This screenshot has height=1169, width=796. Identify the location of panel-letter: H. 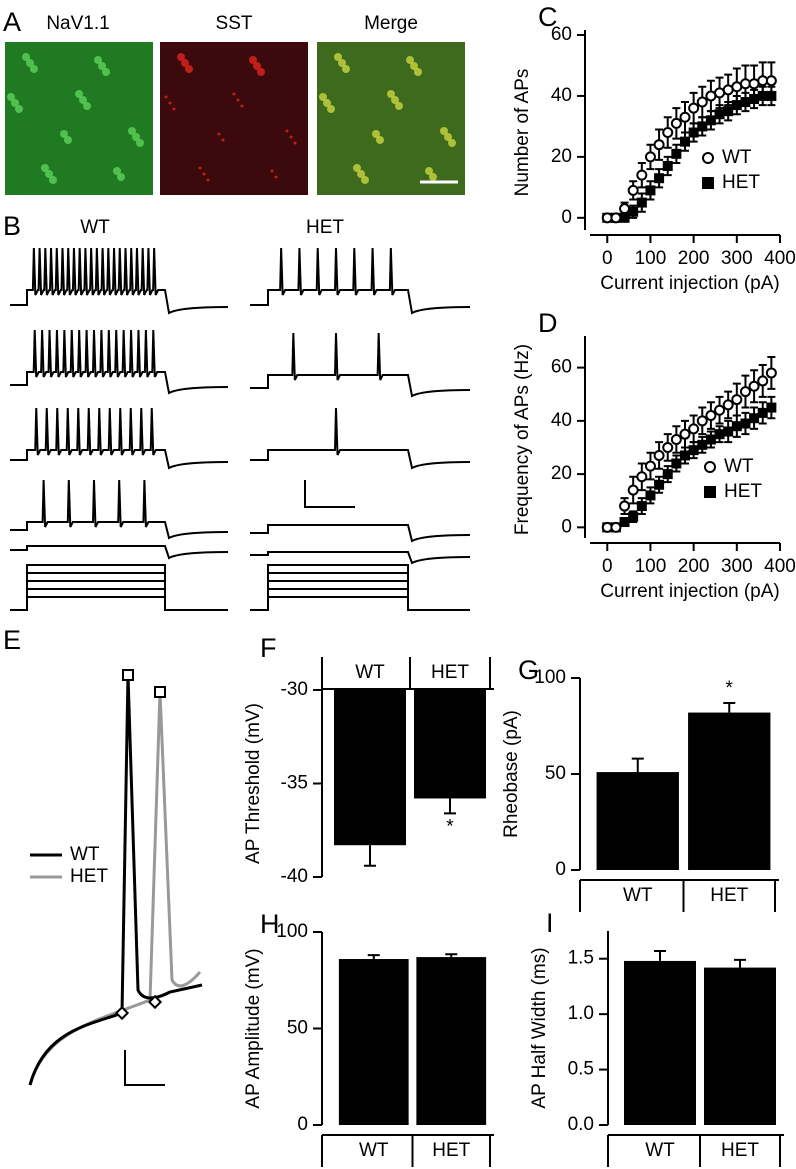
(270, 924).